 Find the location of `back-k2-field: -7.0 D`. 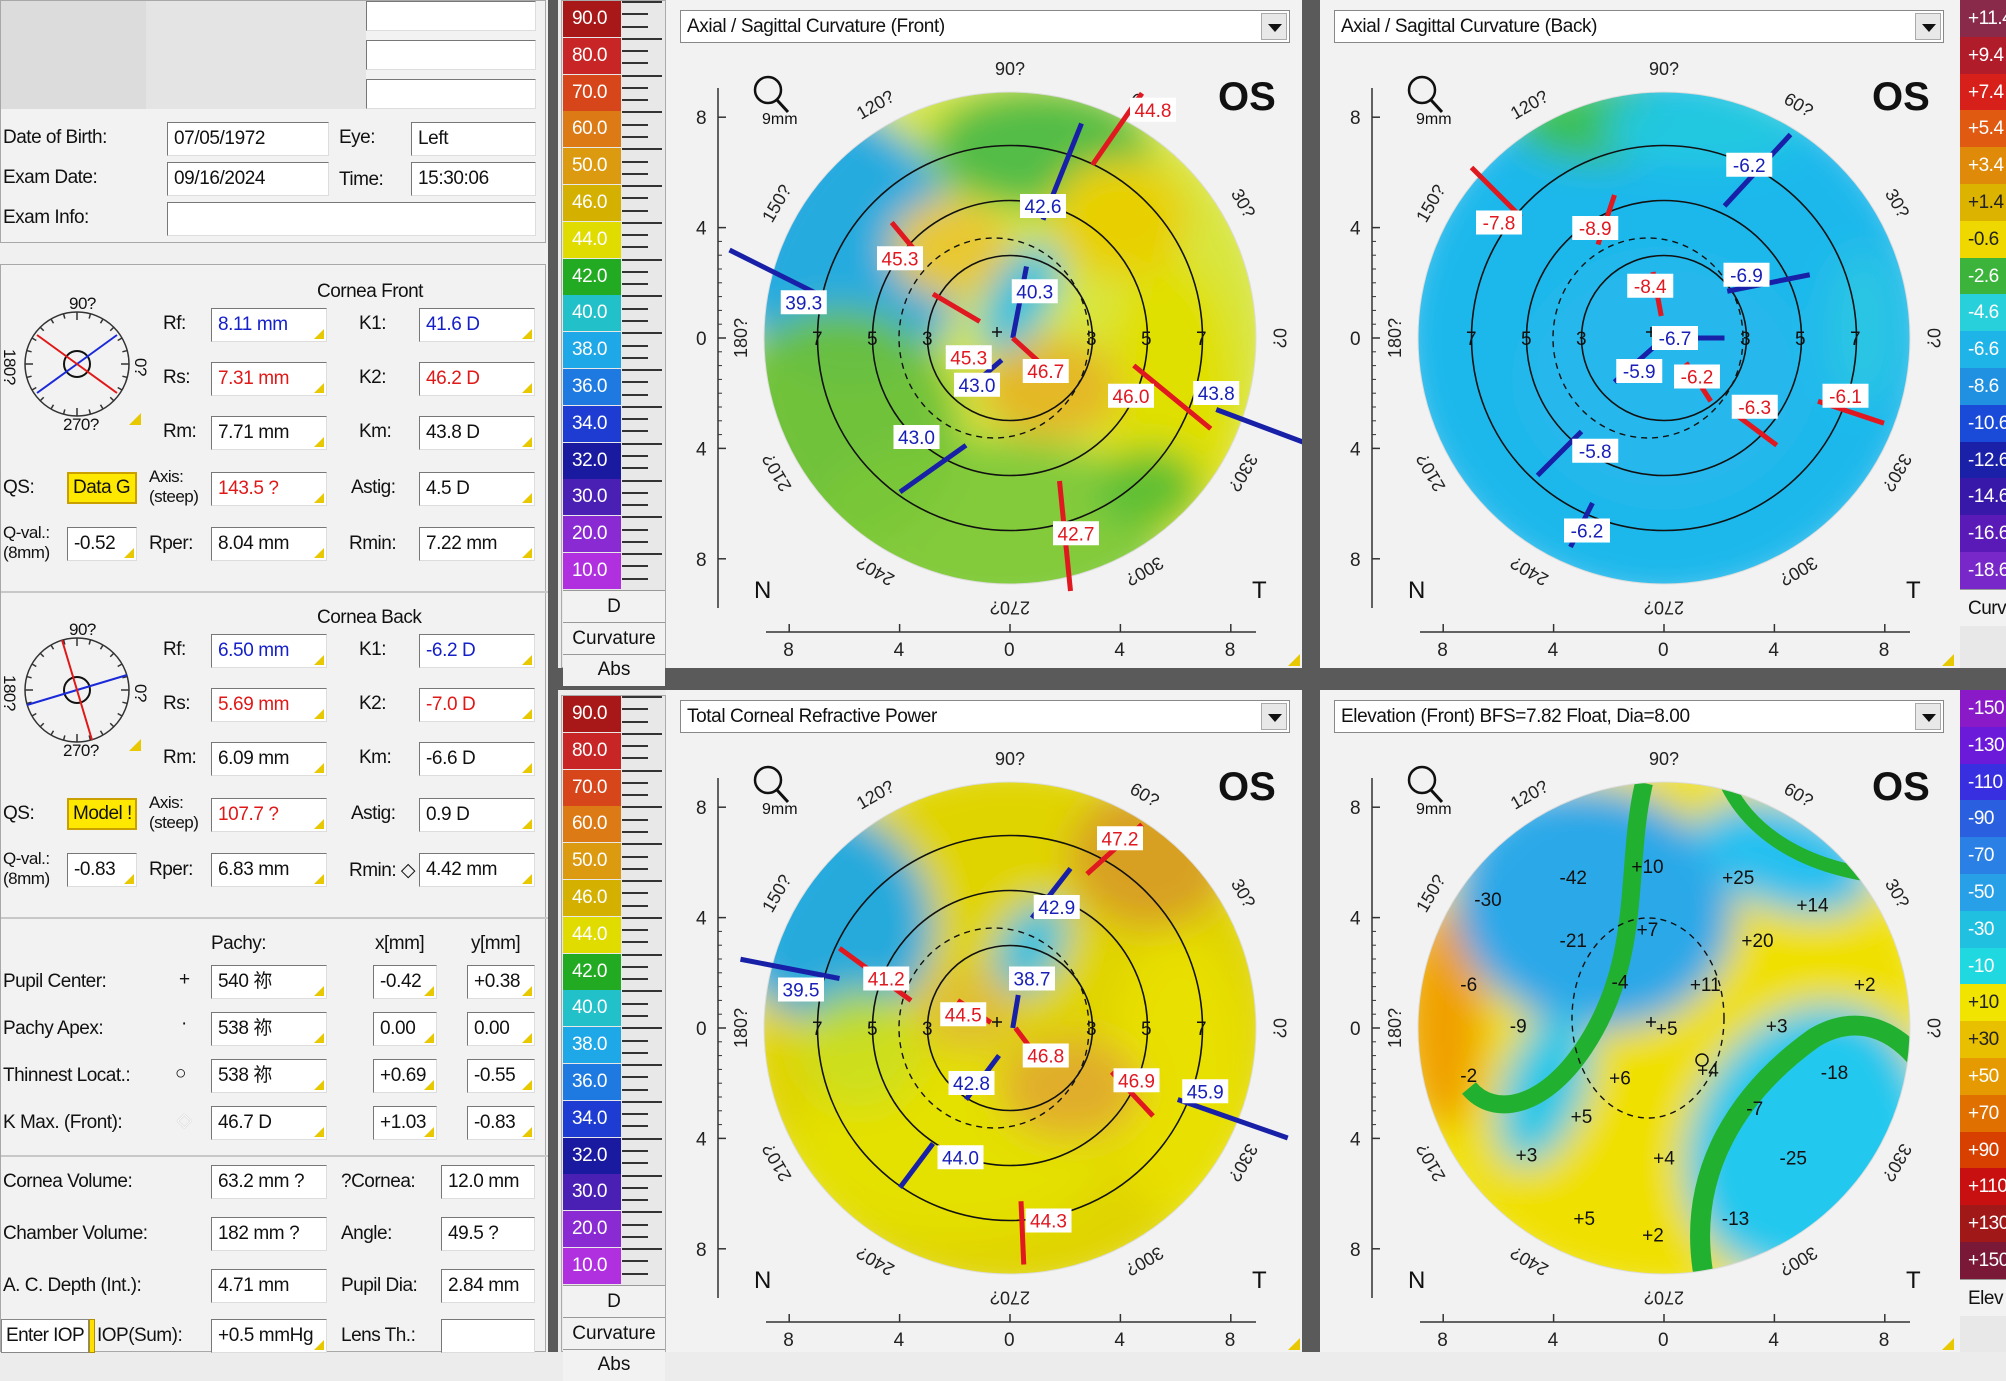

back-k2-field: -7.0 D is located at coordinates (477, 705).